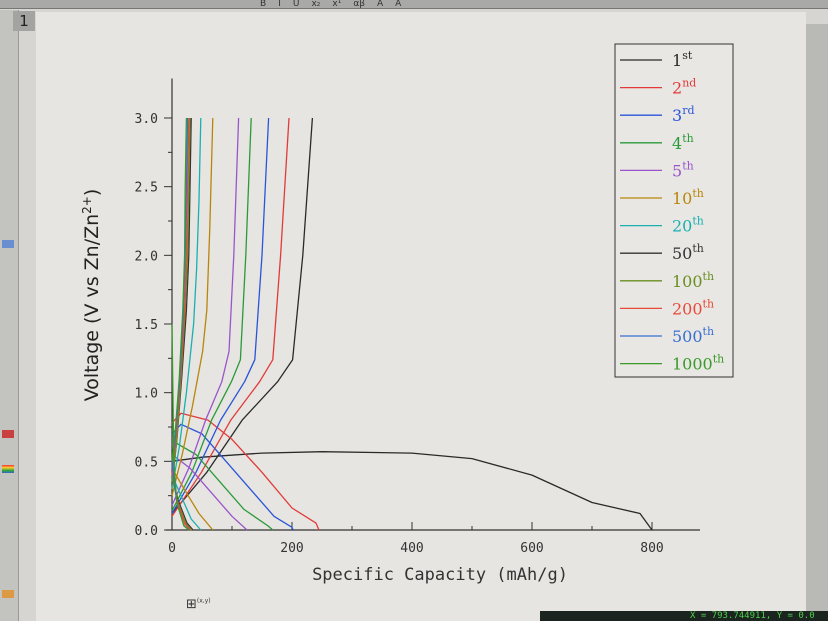 Image resolution: width=828 pixels, height=621 pixels. What do you see at coordinates (411, 548) in the screenshot?
I see `x-tick-label: 400` at bounding box center [411, 548].